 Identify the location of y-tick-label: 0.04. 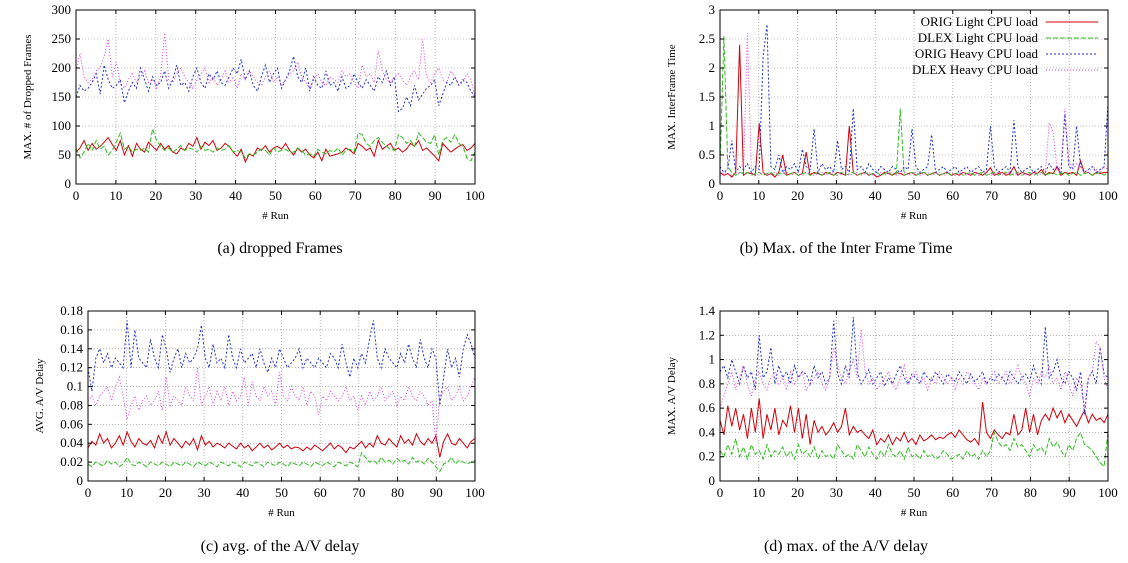
(71, 442).